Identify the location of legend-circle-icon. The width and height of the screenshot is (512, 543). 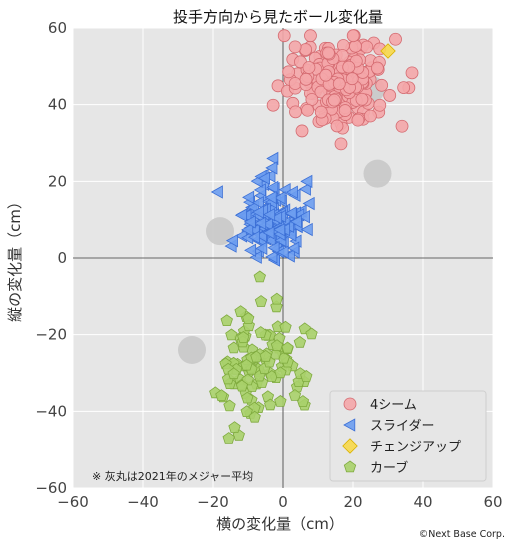
(350, 404).